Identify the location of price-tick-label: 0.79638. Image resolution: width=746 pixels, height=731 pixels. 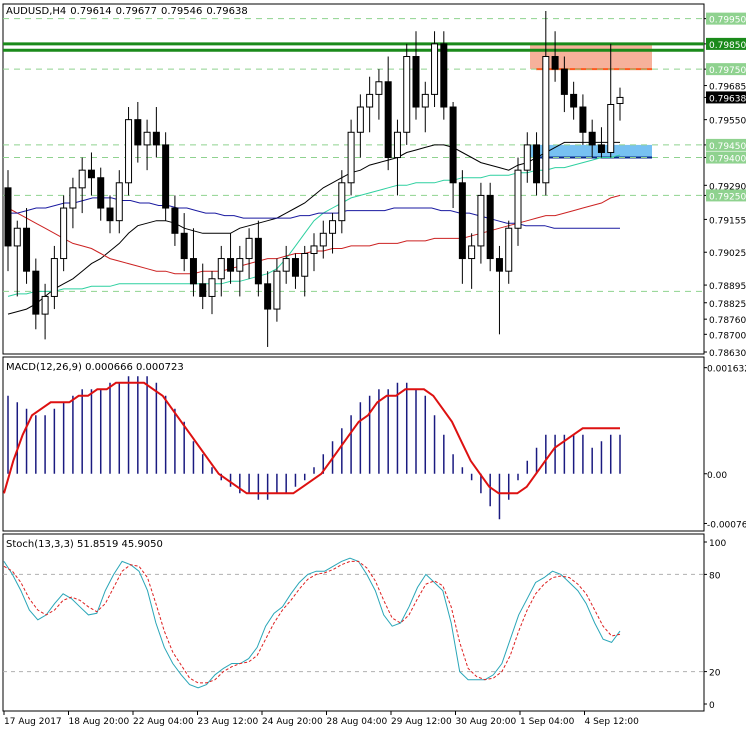
(727, 99).